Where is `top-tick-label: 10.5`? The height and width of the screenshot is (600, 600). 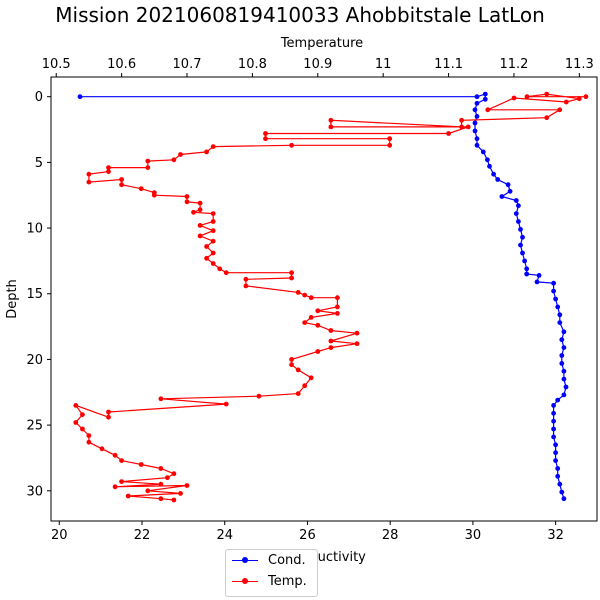 top-tick-label: 10.5 is located at coordinates (56, 64).